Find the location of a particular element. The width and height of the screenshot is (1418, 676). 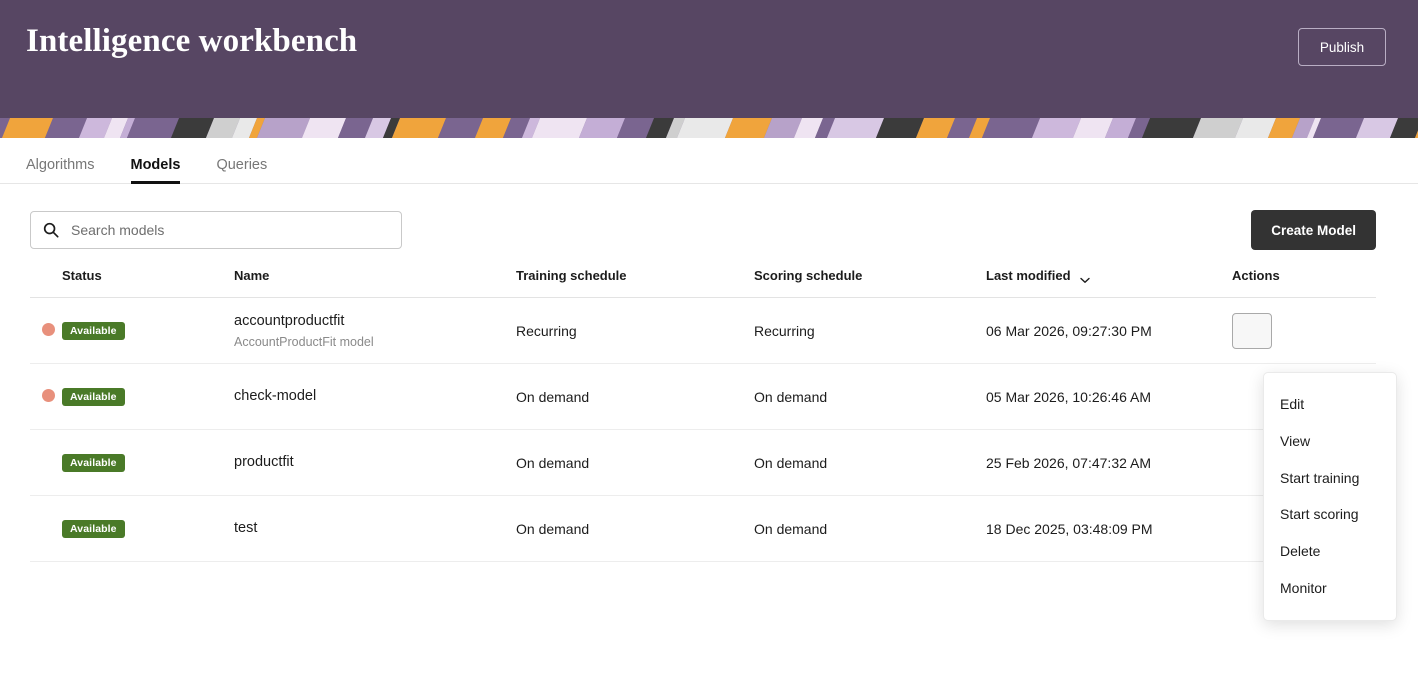

model-name: productfit is located at coordinates (264, 461).